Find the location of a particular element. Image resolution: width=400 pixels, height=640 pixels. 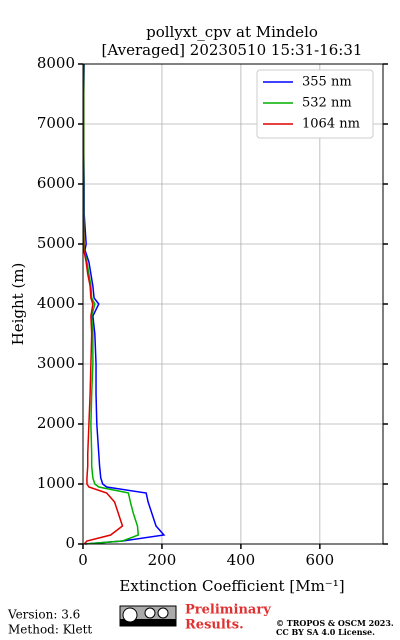

y-tick-label: 8000 is located at coordinates (56, 63).